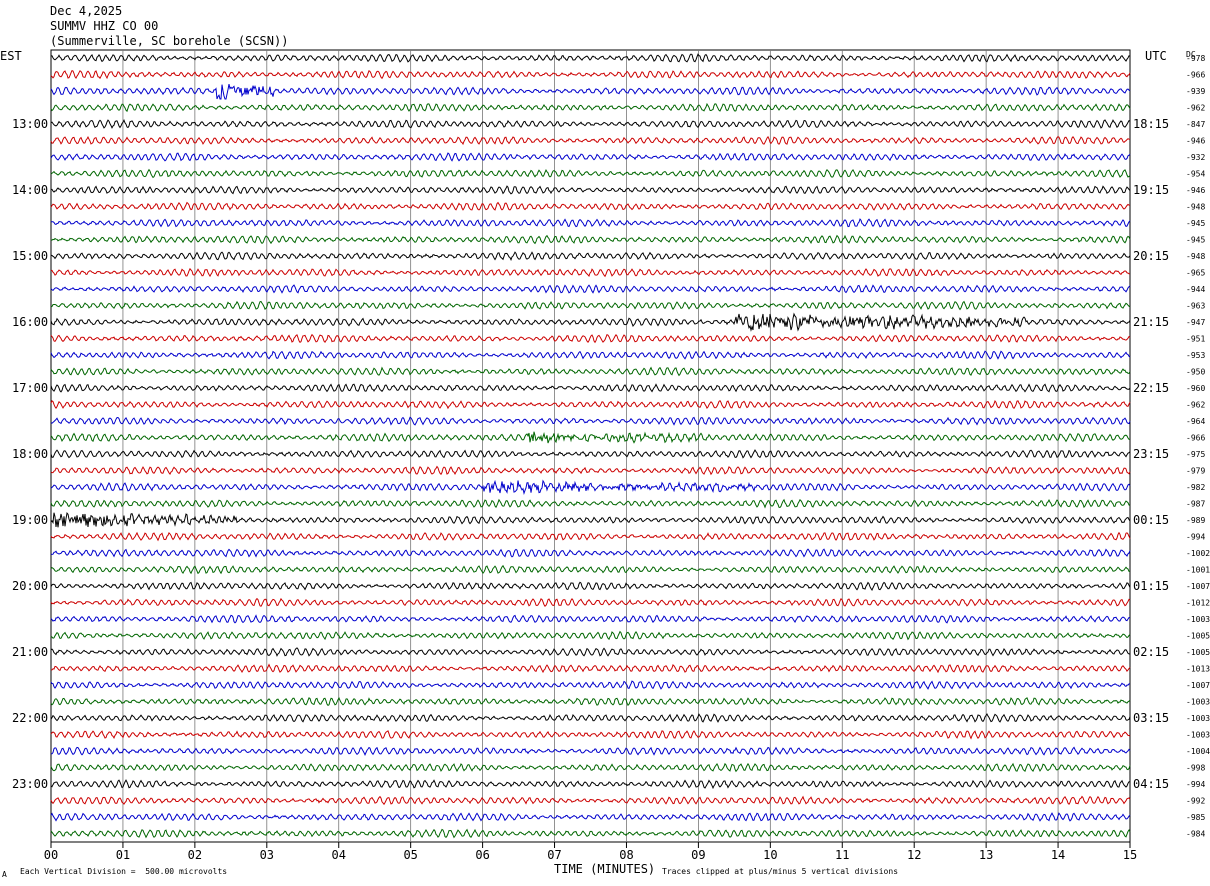 The image size is (1210, 886). Describe the element at coordinates (1195, 388) in the screenshot. I see `dc-offset-label: -960` at that location.